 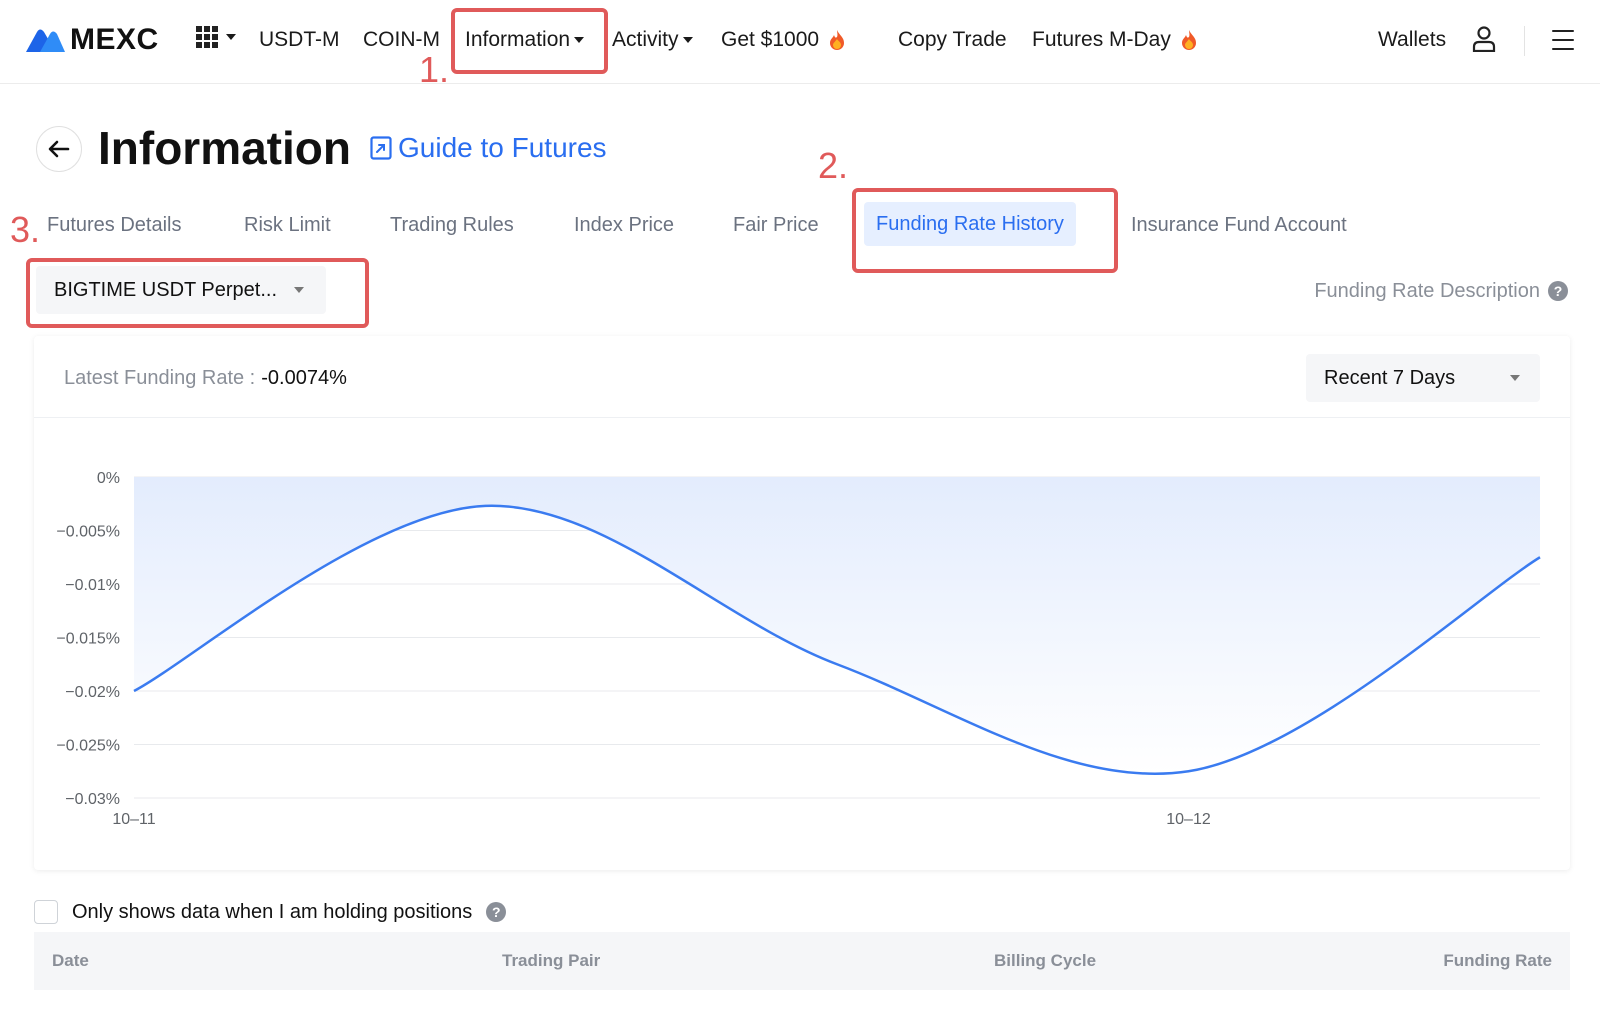 I want to click on tab-fair-price: Fair Price, so click(x=776, y=225).